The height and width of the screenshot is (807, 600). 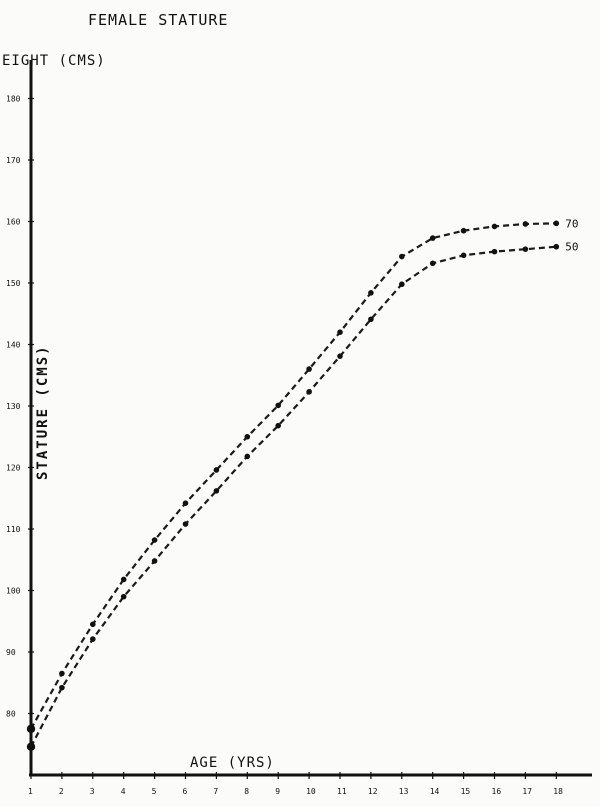 What do you see at coordinates (11, 714) in the screenshot?
I see `y-tick-label-80: 80` at bounding box center [11, 714].